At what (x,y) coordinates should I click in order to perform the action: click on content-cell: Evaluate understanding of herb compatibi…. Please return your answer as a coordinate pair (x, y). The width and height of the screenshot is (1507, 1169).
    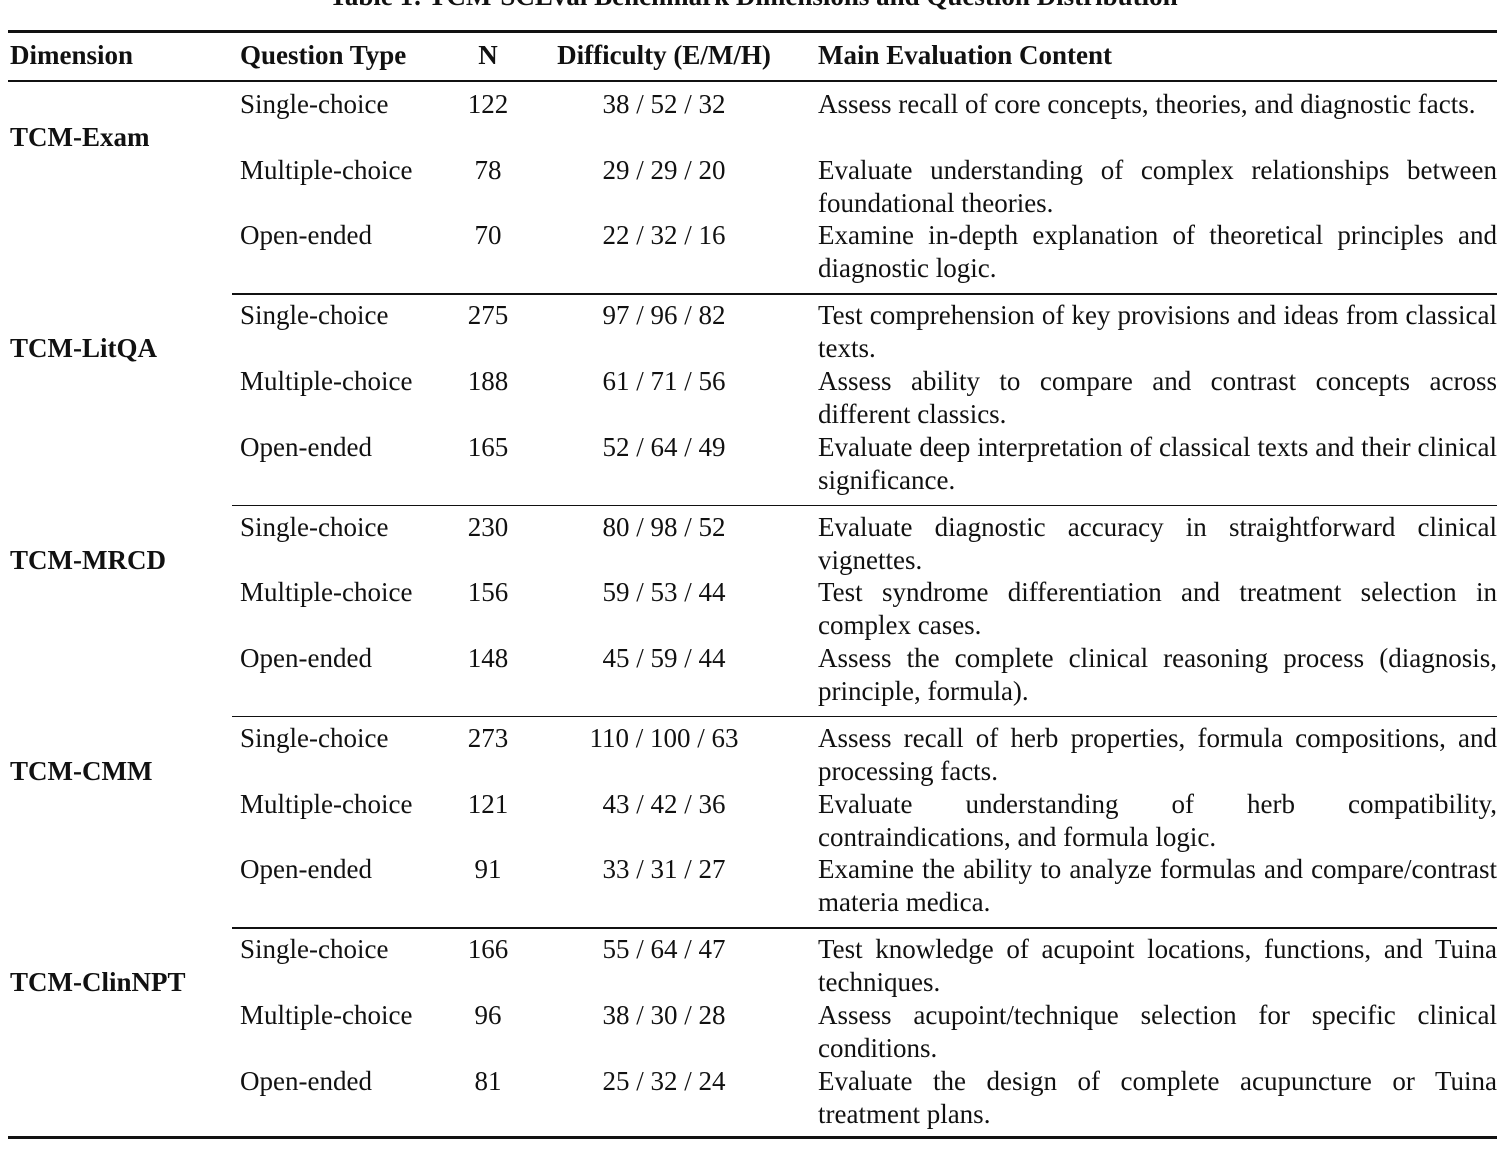
    Looking at the image, I should click on (1157, 820).